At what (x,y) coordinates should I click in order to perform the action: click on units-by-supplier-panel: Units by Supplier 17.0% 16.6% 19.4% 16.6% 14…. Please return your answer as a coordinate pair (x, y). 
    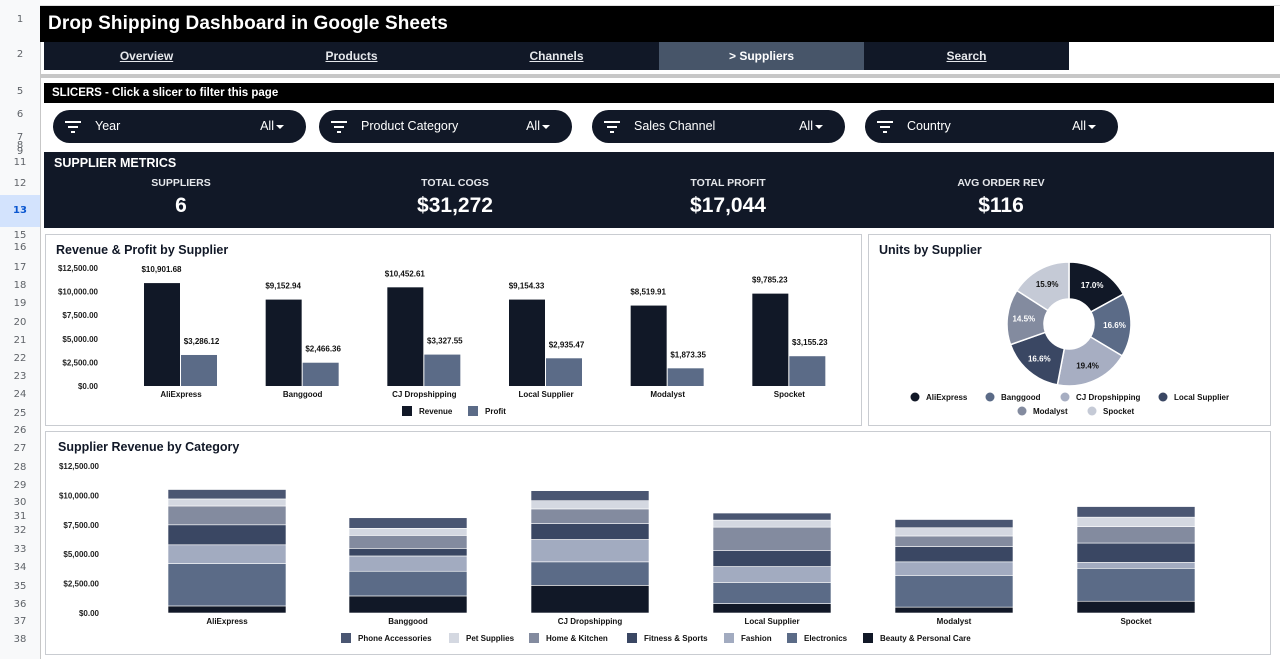
    Looking at the image, I should click on (1069, 330).